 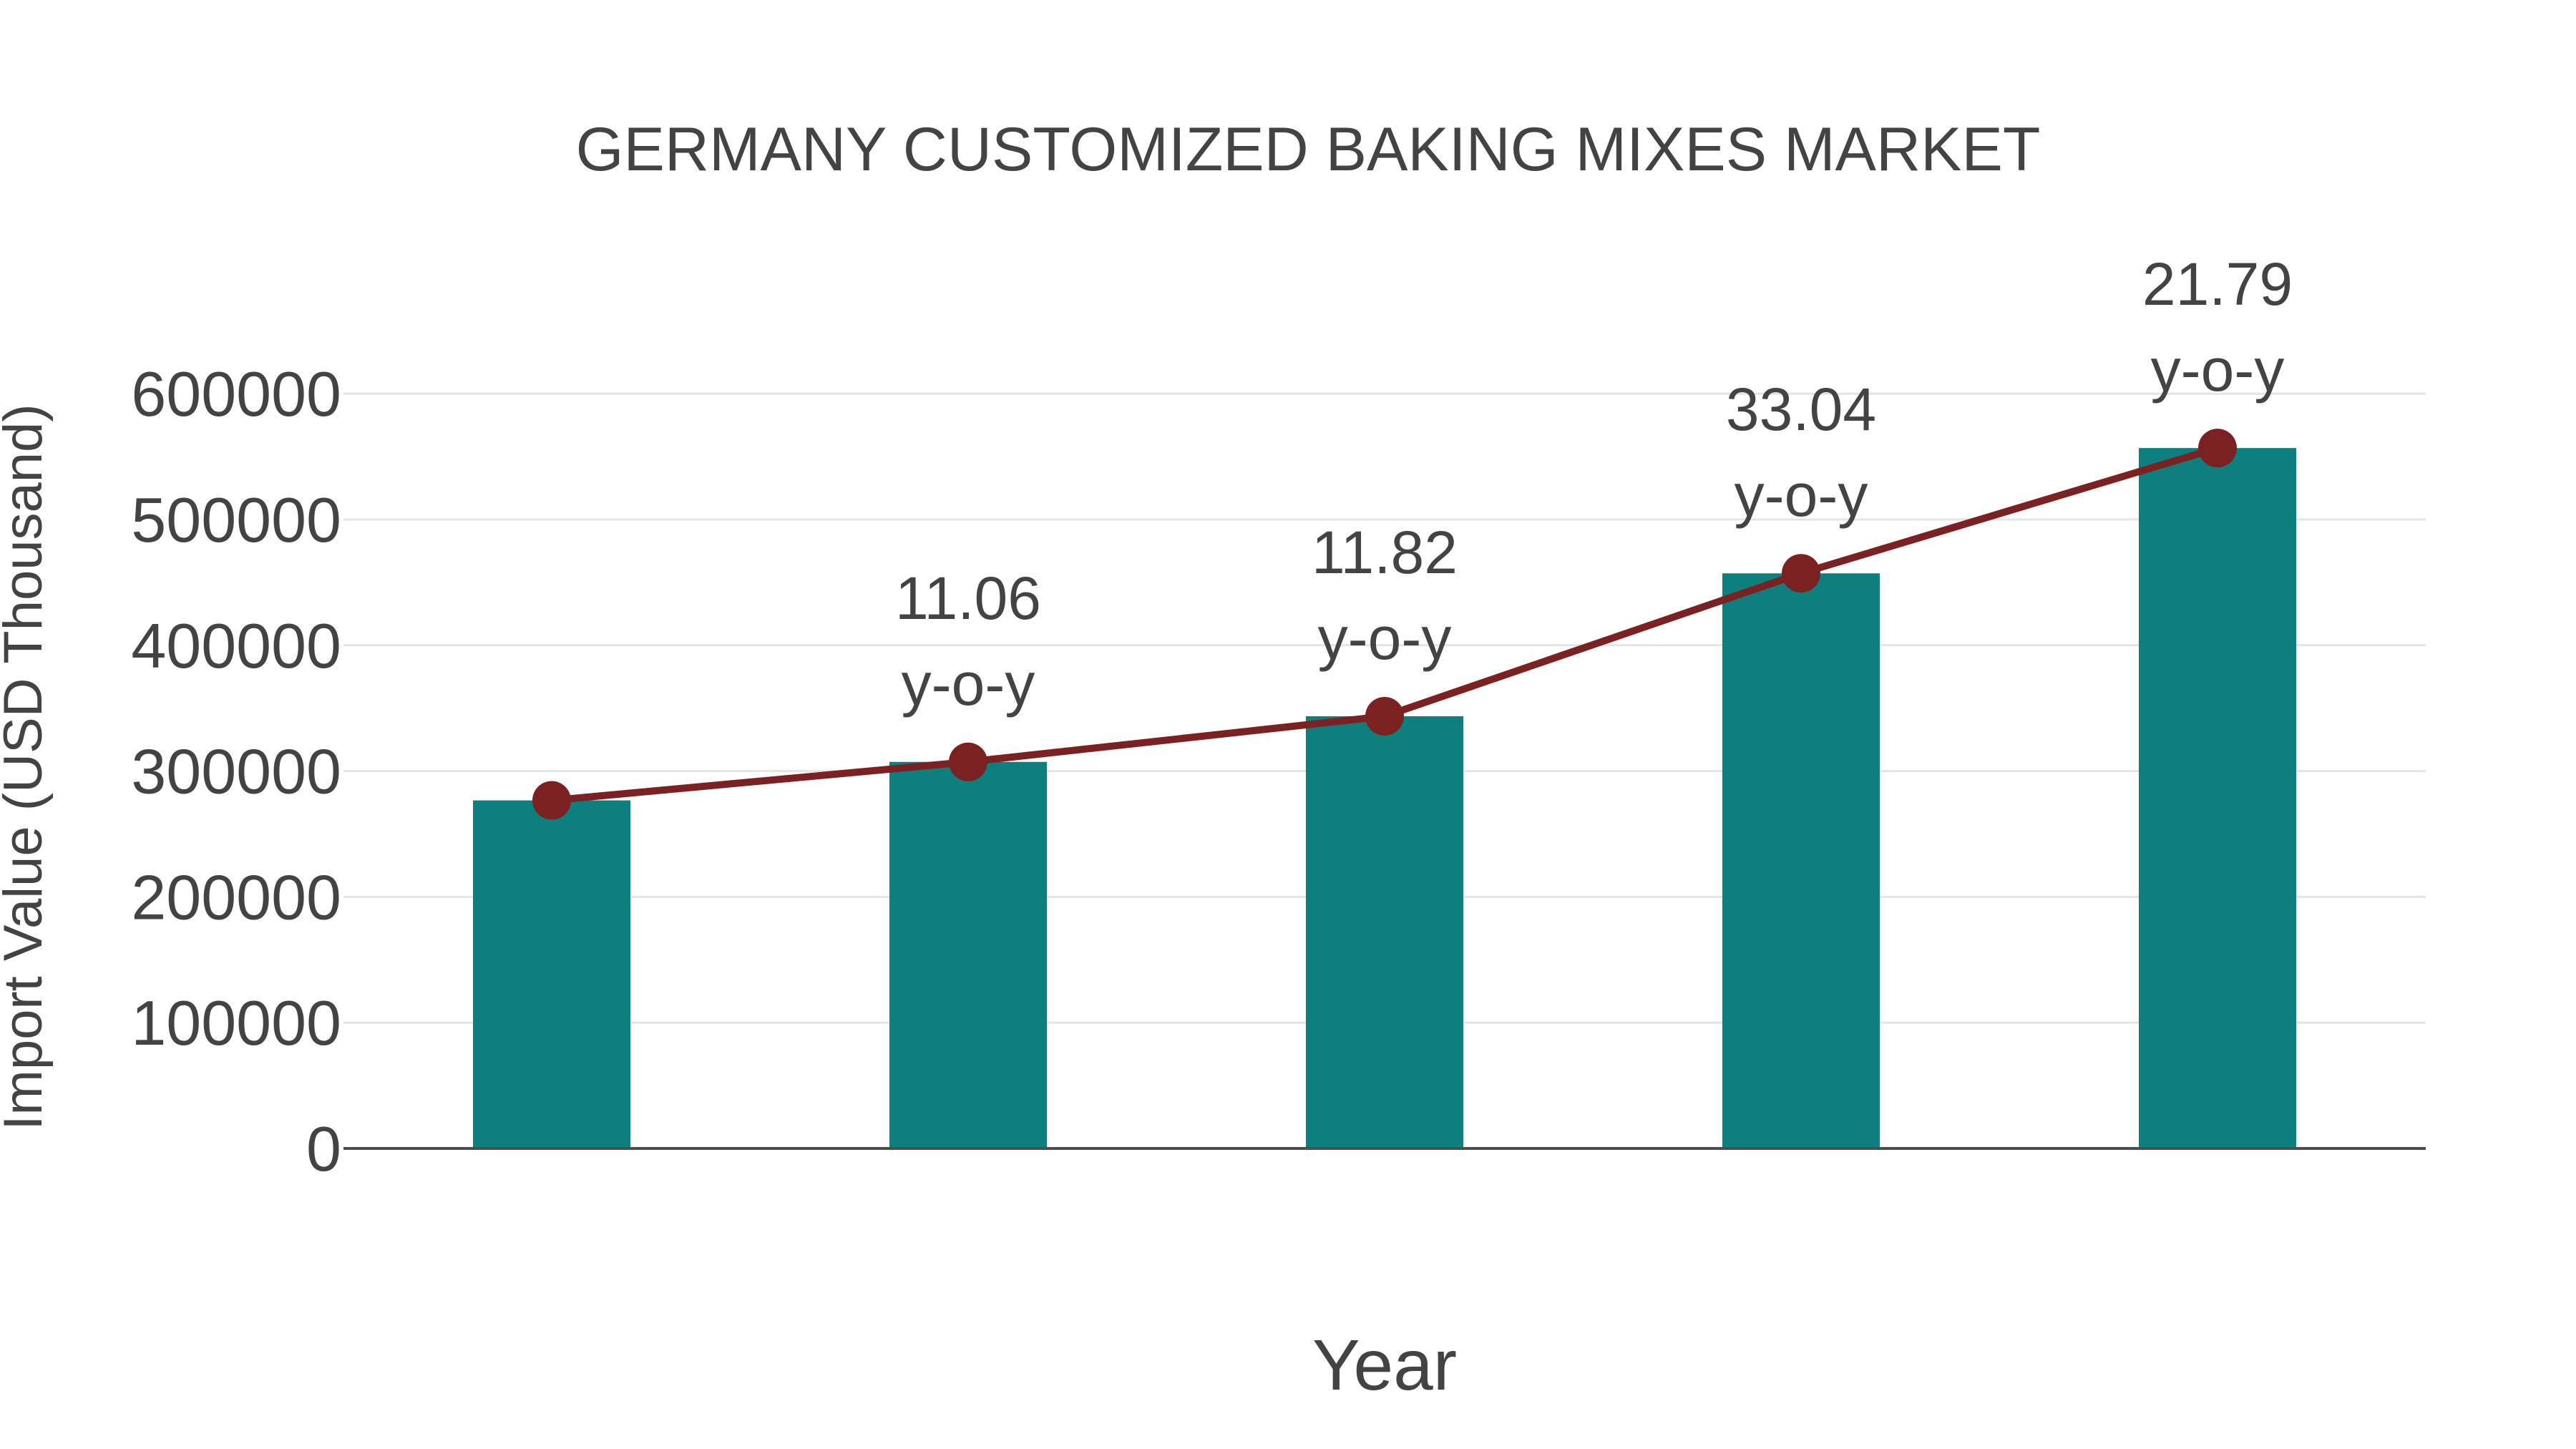 I want to click on line-marker-2022, so click(x=1384, y=716).